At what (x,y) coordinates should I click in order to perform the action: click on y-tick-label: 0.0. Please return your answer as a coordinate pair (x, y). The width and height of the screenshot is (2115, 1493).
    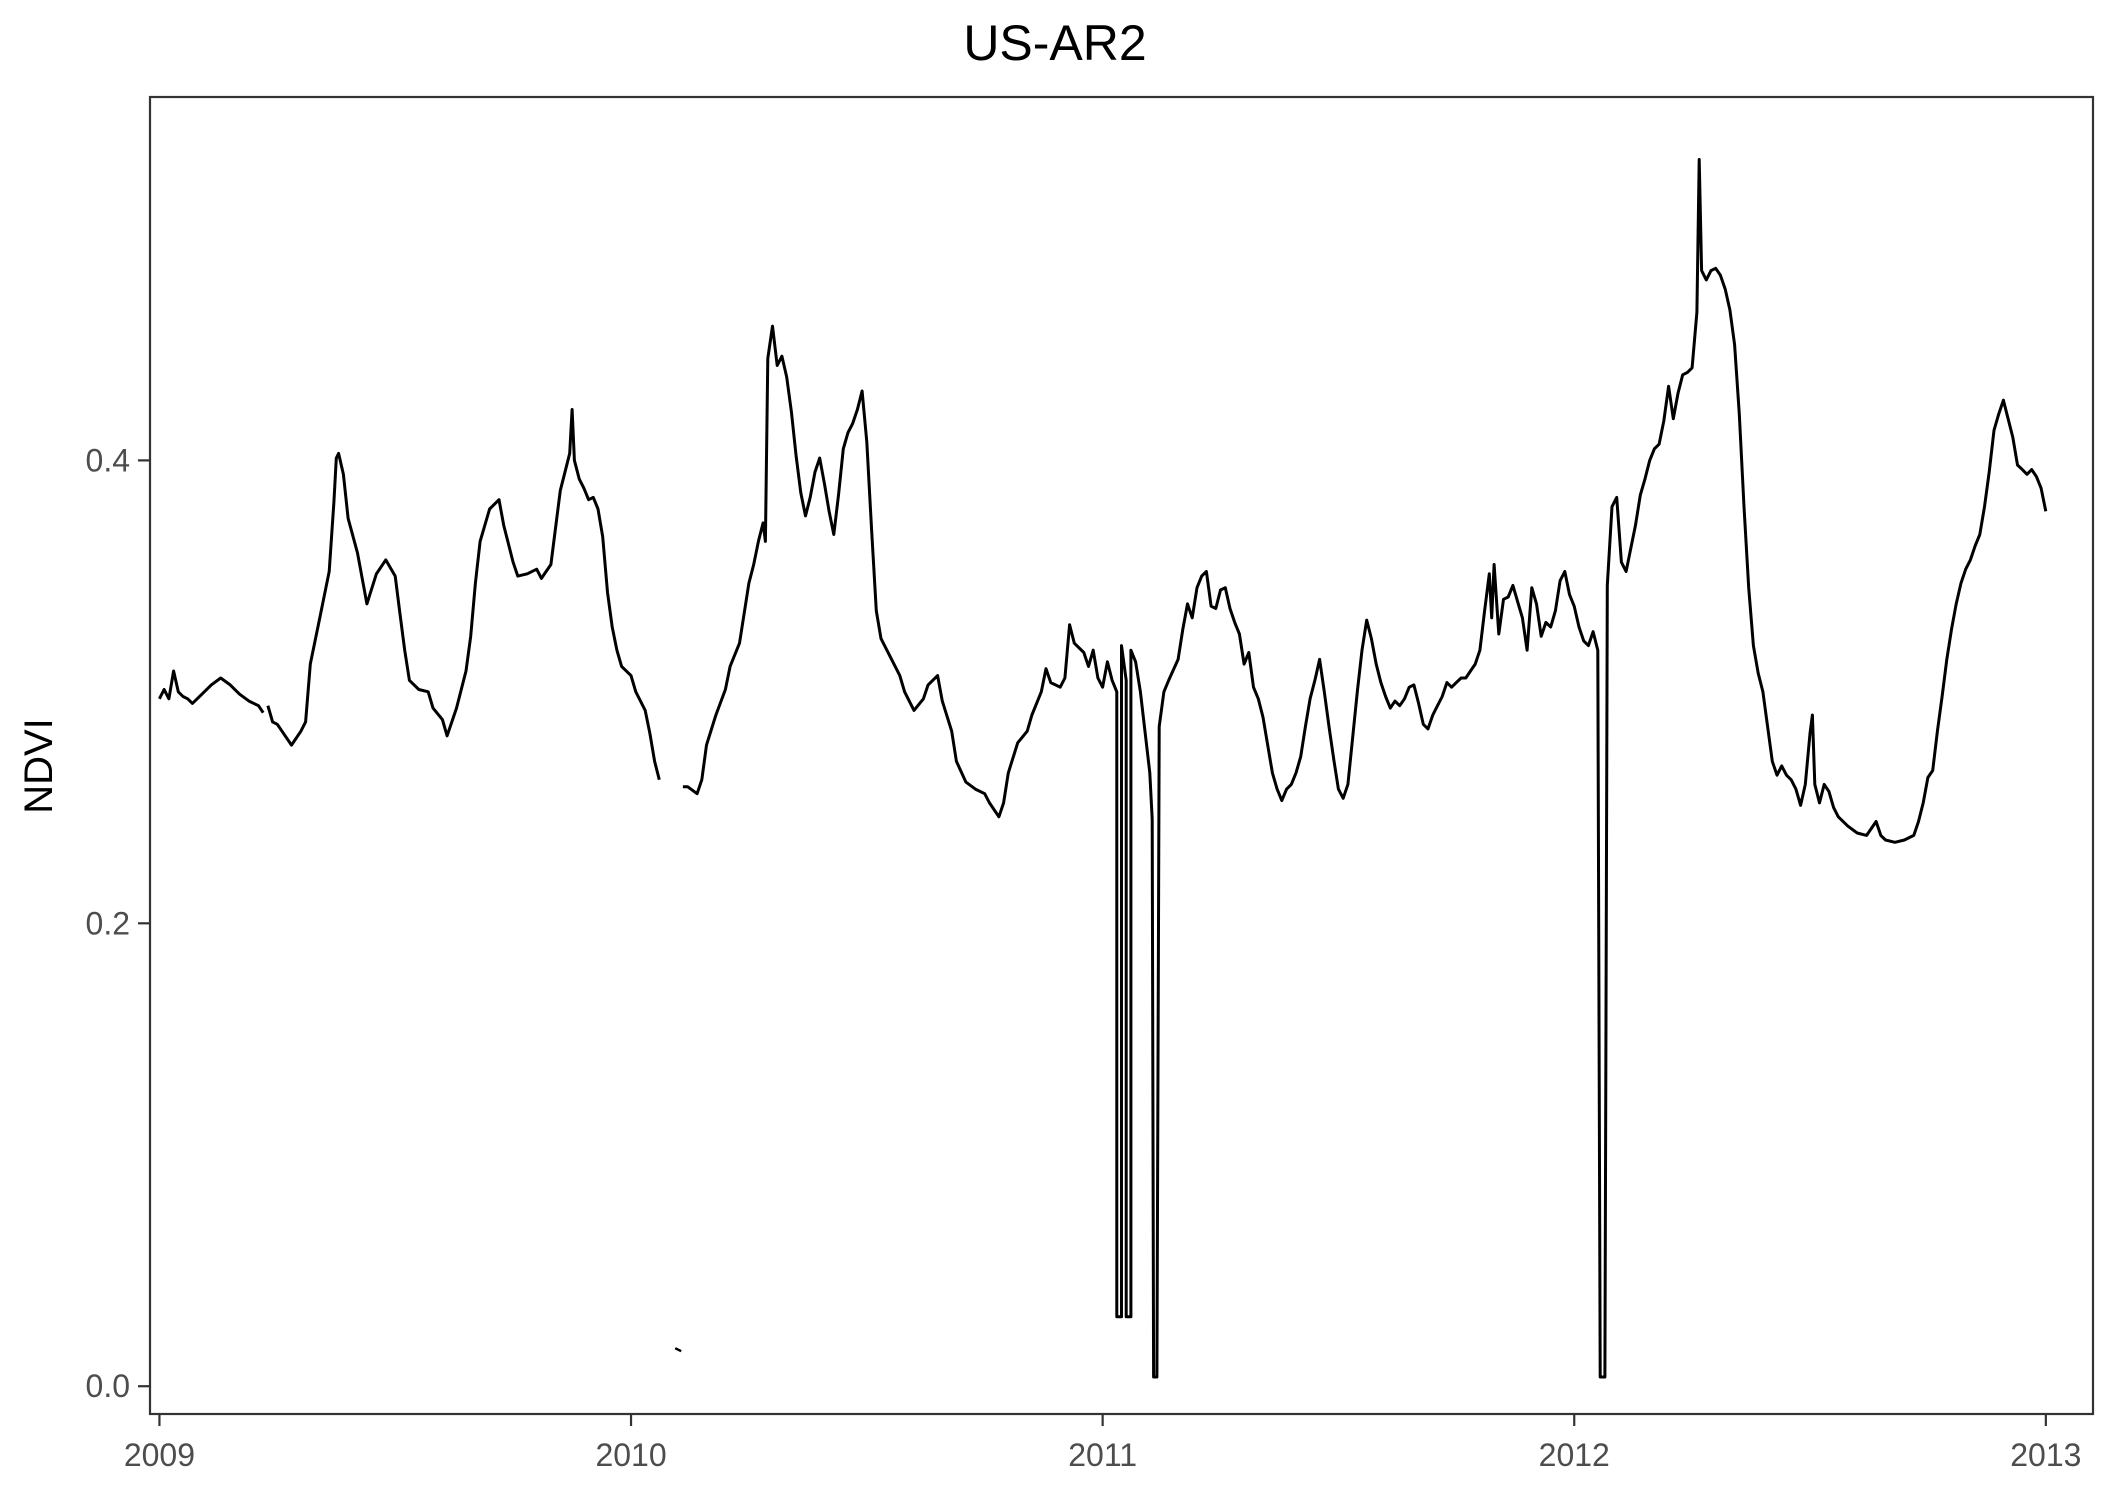
    Looking at the image, I should click on (108, 1386).